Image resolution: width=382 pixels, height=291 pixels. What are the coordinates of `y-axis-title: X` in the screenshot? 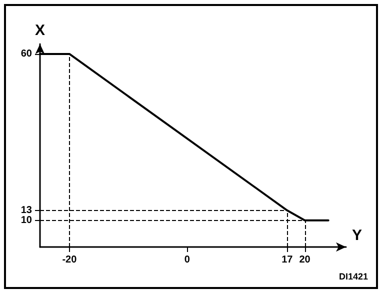 It's located at (40, 30).